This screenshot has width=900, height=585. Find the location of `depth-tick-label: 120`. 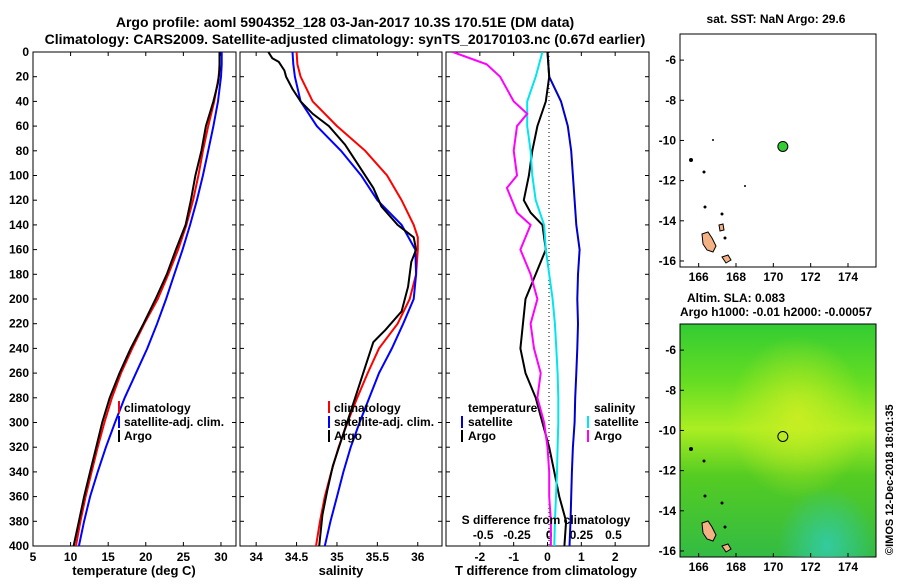

depth-tick-label: 120 is located at coordinates (19, 200).